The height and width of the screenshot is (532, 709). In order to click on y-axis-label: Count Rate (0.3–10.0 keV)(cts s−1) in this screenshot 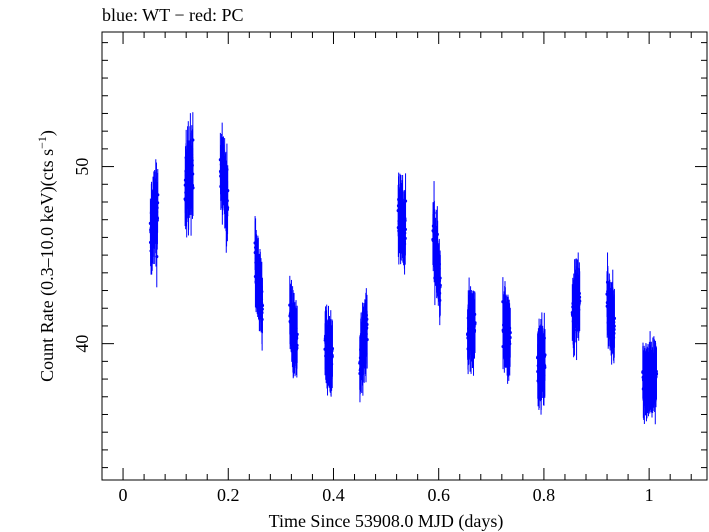, I will do `click(46, 256)`.